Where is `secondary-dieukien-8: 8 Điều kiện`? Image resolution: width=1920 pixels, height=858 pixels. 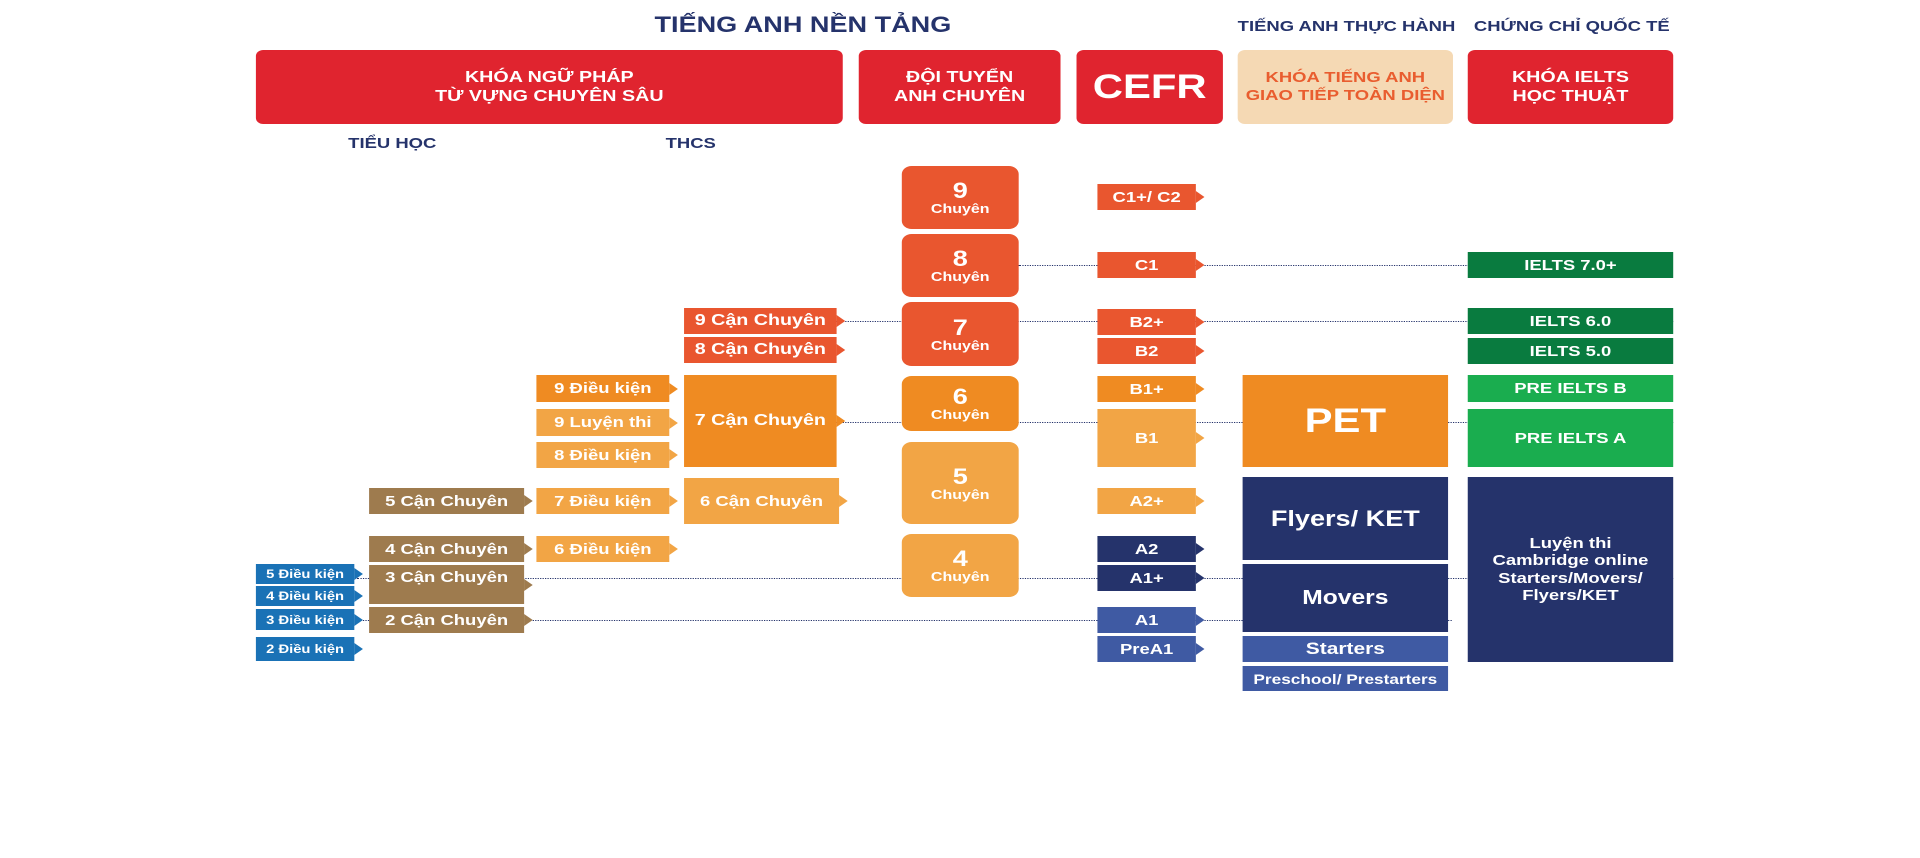
secondary-dieukien-8: 8 Điều kiện is located at coordinates (607, 455).